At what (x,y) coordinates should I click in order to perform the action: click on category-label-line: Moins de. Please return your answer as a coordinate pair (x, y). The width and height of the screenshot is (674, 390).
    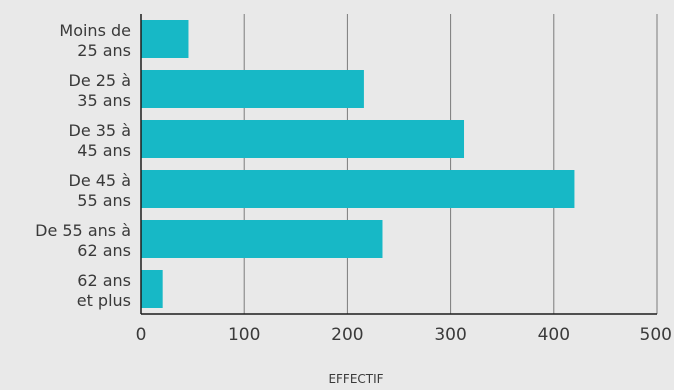
    Looking at the image, I should click on (95, 30).